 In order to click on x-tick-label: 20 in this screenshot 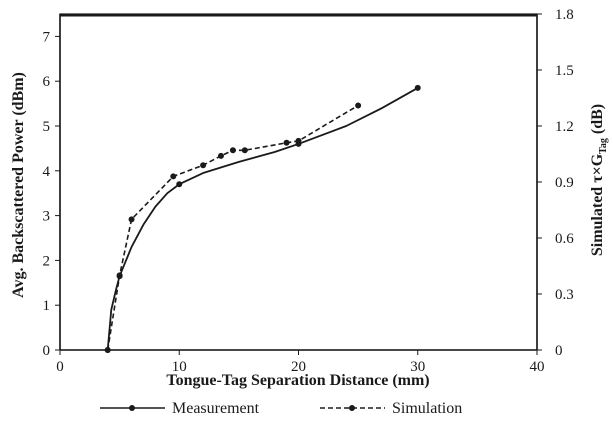, I will do `click(298, 367)`.